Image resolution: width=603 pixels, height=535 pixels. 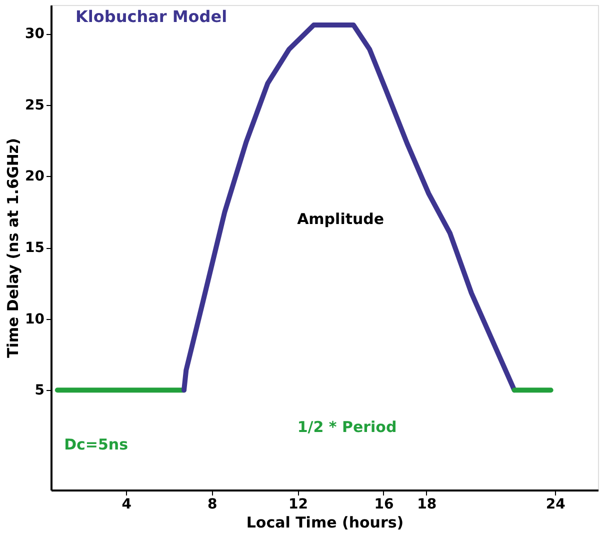 I want to click on y-tick-label: 25, so click(x=34, y=105).